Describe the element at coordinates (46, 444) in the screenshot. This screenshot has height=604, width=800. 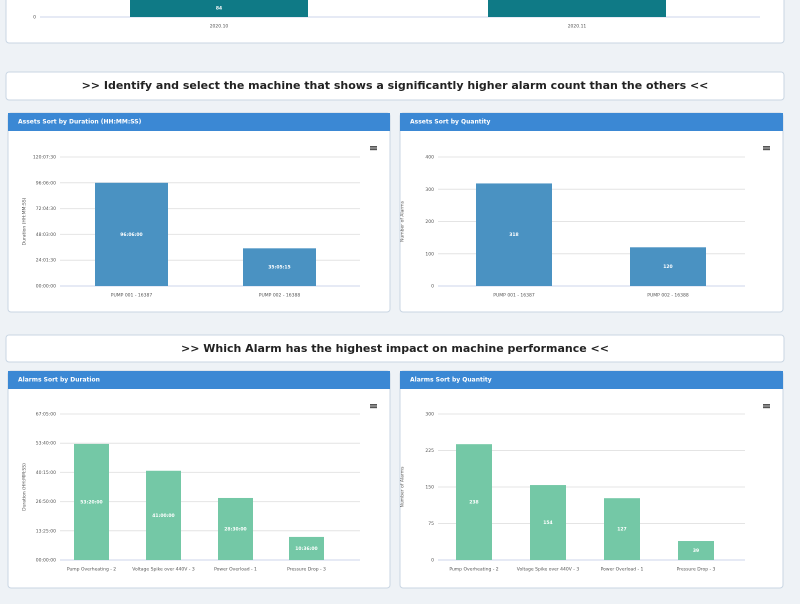
I see `y-tick-label: 53:40:00` at that location.